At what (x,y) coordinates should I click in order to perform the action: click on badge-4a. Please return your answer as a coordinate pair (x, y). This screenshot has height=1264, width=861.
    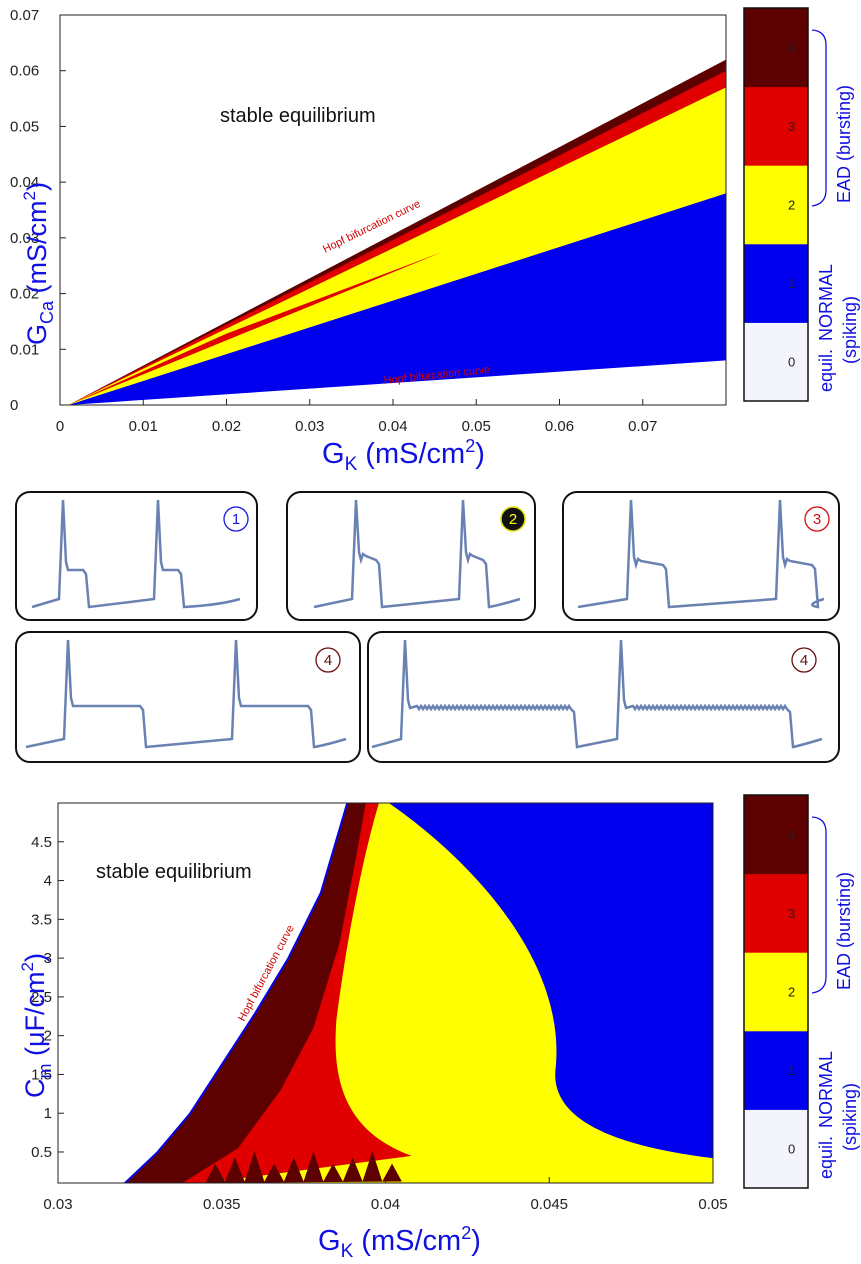
    Looking at the image, I should click on (328, 660).